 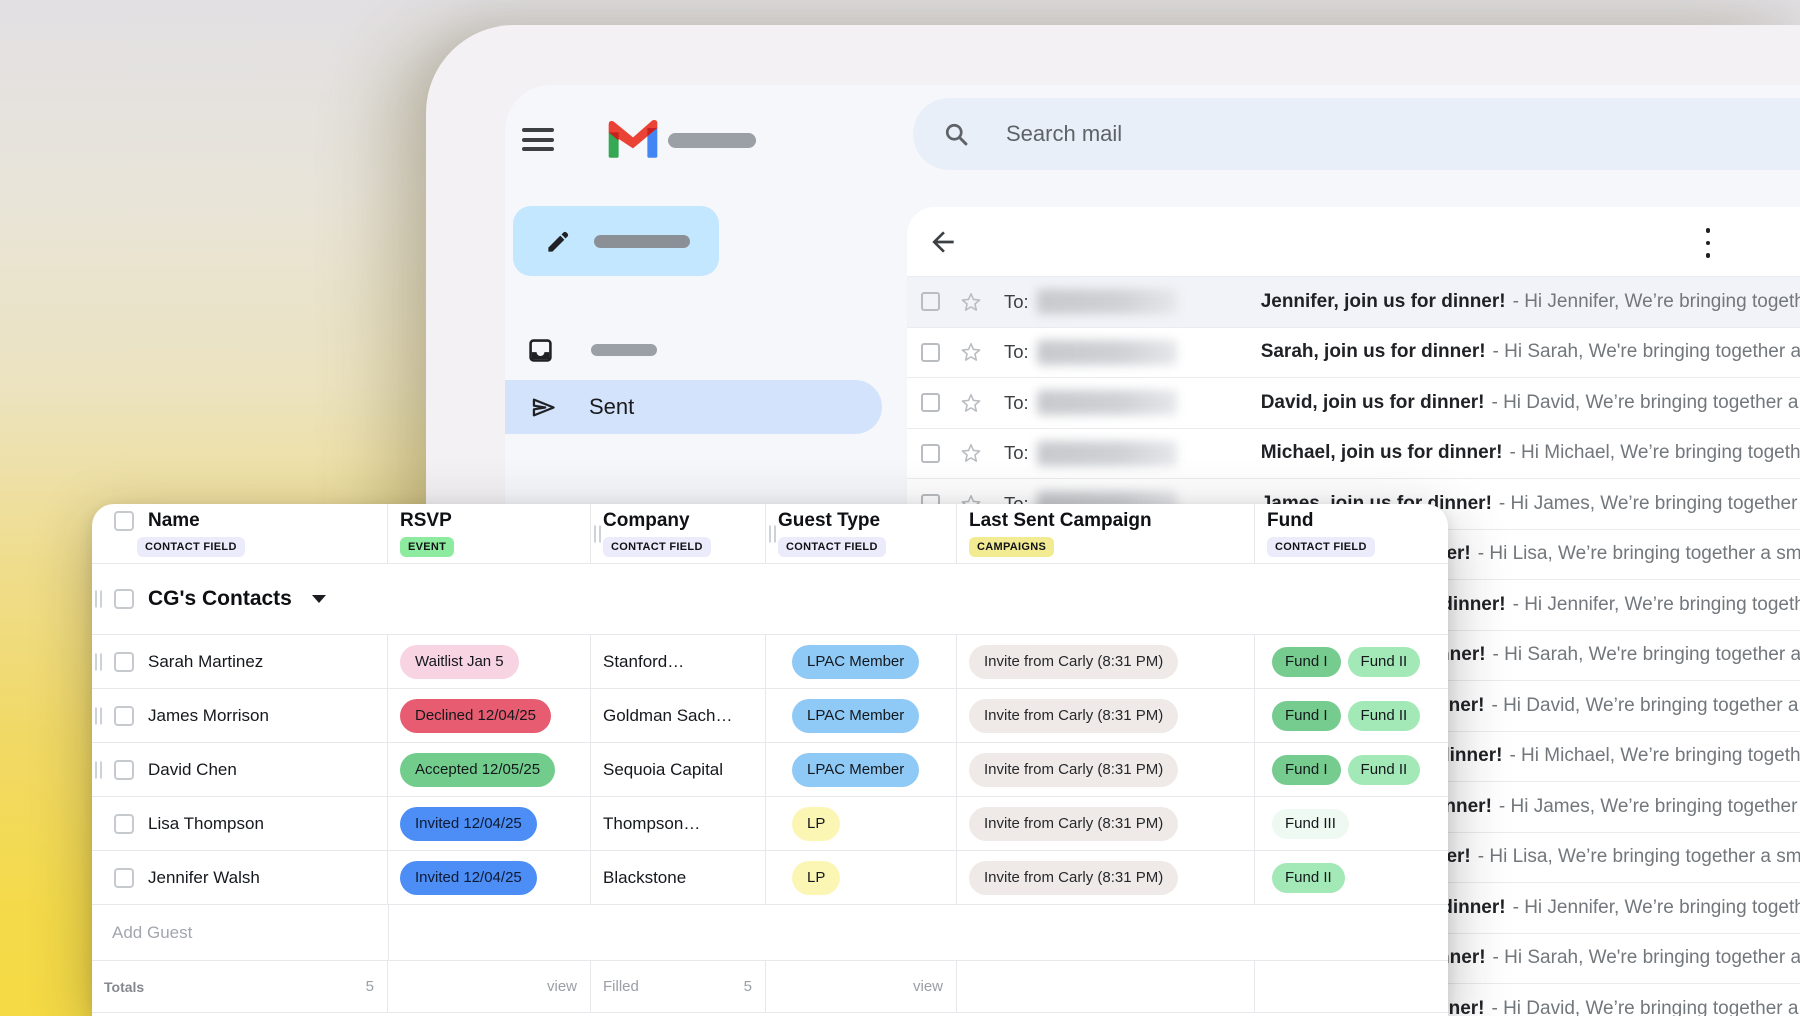 I want to click on rsvp-status-pill: Invited 12/04/25, so click(x=468, y=823).